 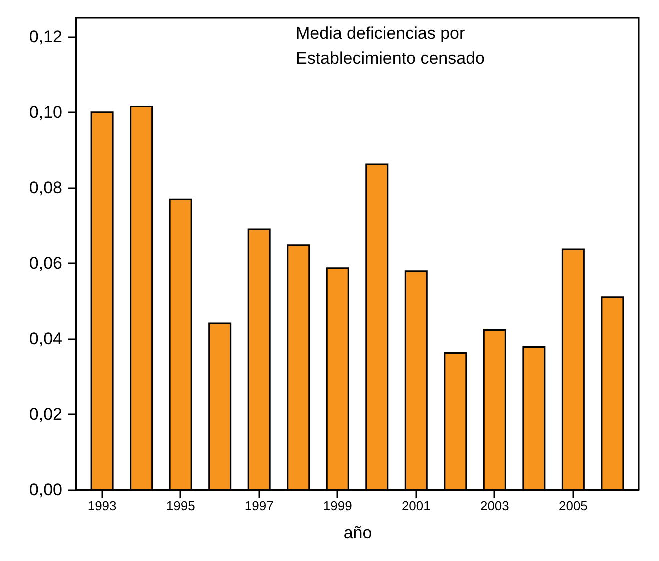 What do you see at coordinates (45, 263) in the screenshot?
I see `y-tick-label: 0,06` at bounding box center [45, 263].